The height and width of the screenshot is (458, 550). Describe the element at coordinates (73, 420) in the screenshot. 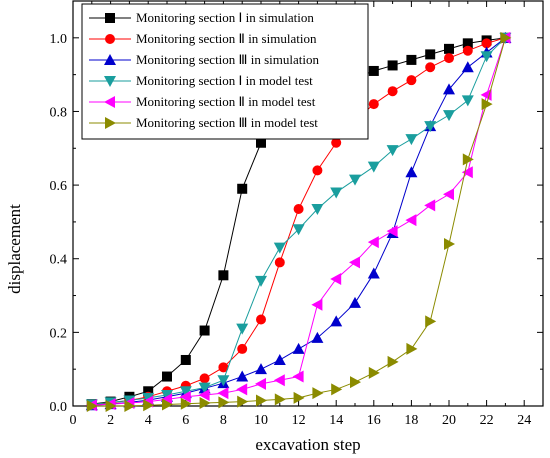

I see `x-tick-label: 0` at that location.